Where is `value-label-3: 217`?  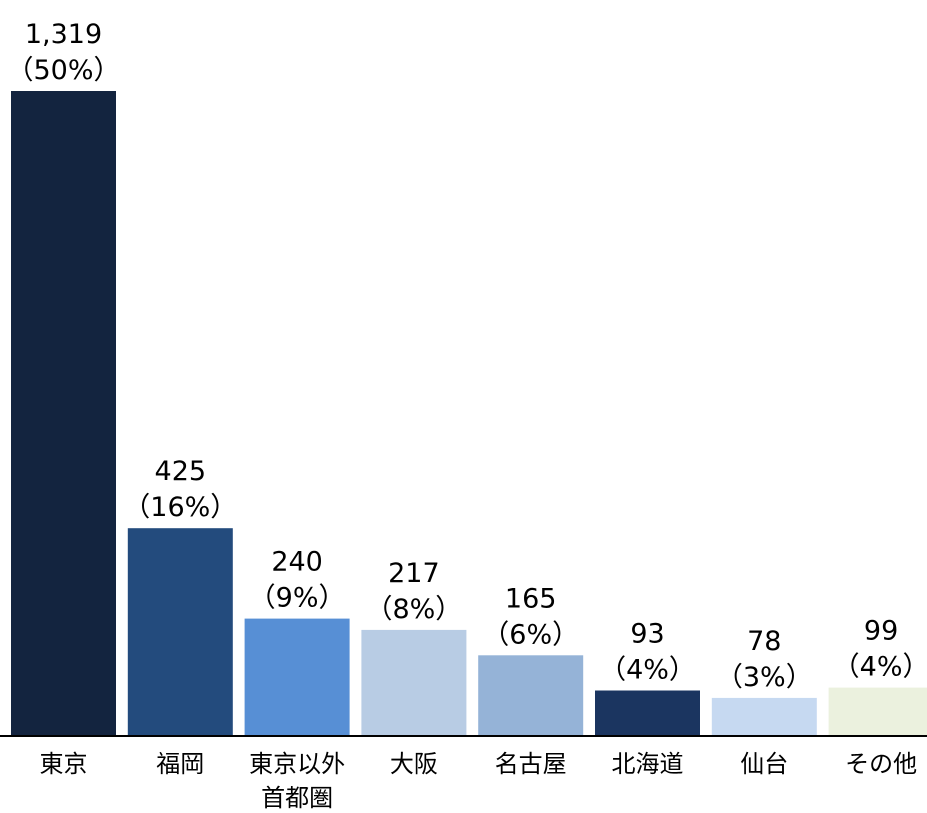 value-label-3: 217 is located at coordinates (414, 573).